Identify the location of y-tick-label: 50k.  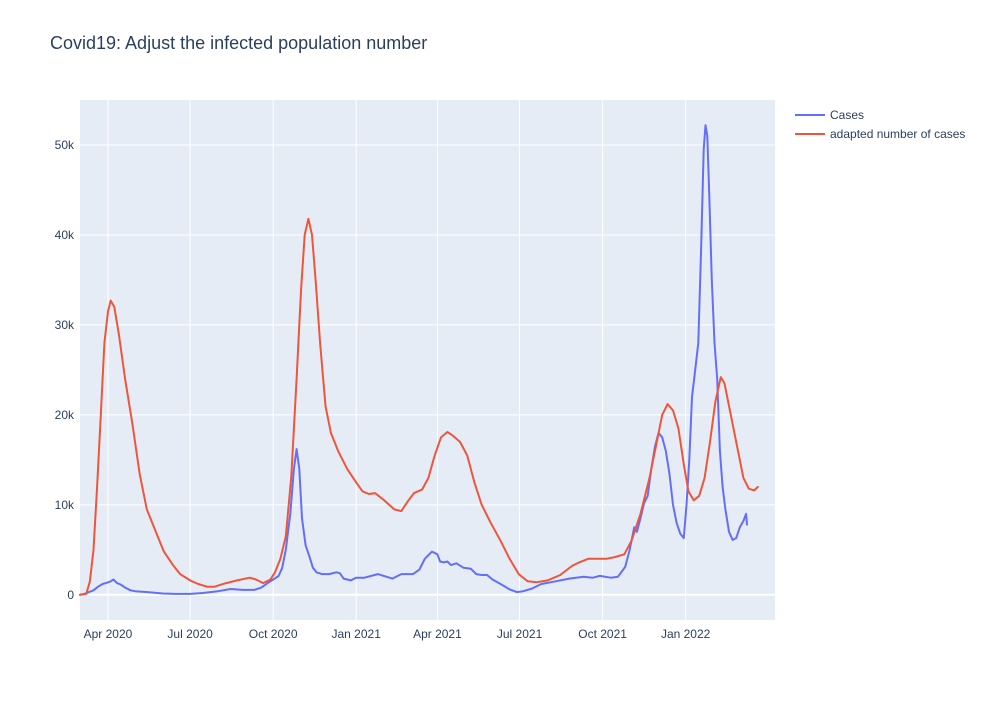
(65, 145).